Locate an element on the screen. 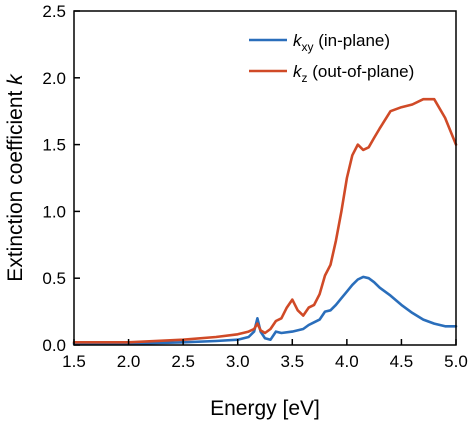  x-tick-label: 5.0 is located at coordinates (456, 361).